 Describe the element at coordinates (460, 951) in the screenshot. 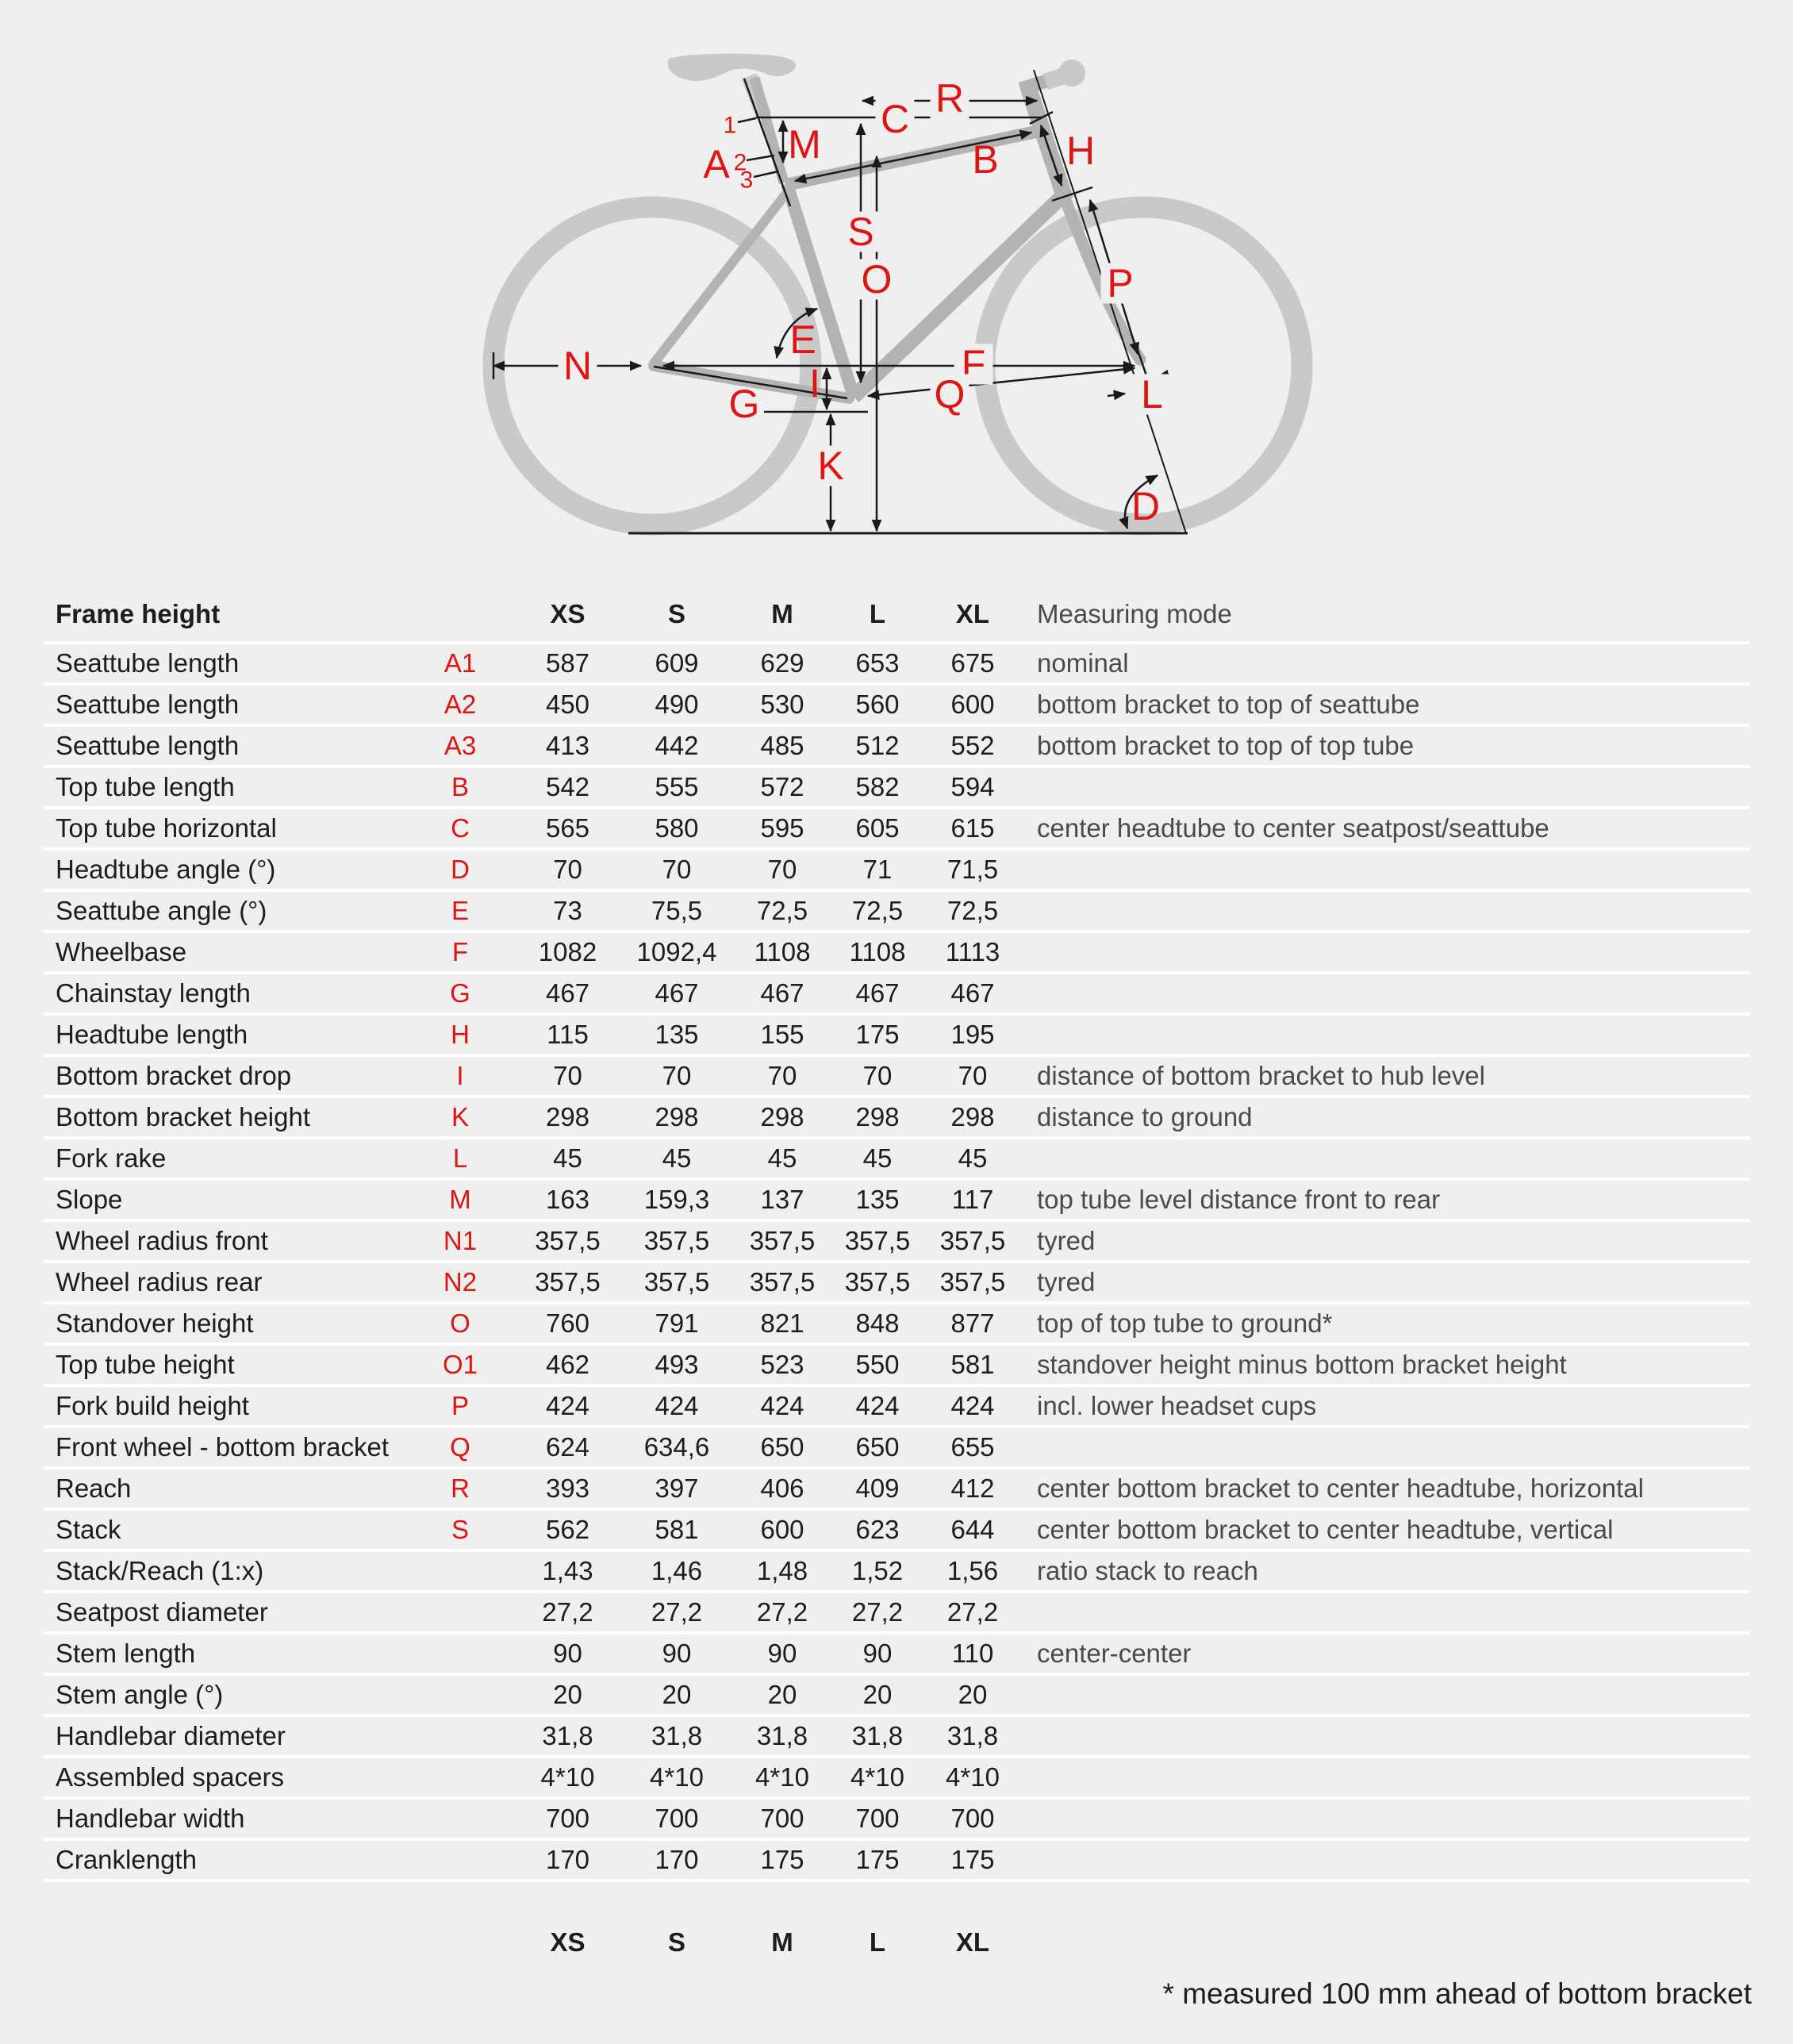

I see `row-letter: F` at that location.